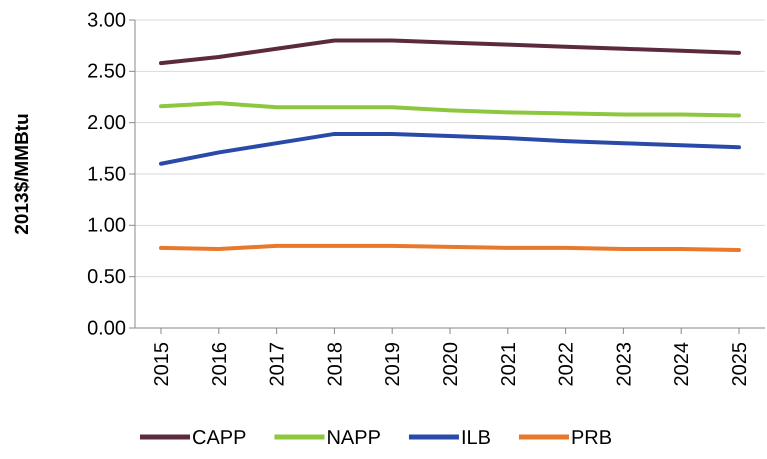  I want to click on y-tick-label: 2.50, so click(106, 71).